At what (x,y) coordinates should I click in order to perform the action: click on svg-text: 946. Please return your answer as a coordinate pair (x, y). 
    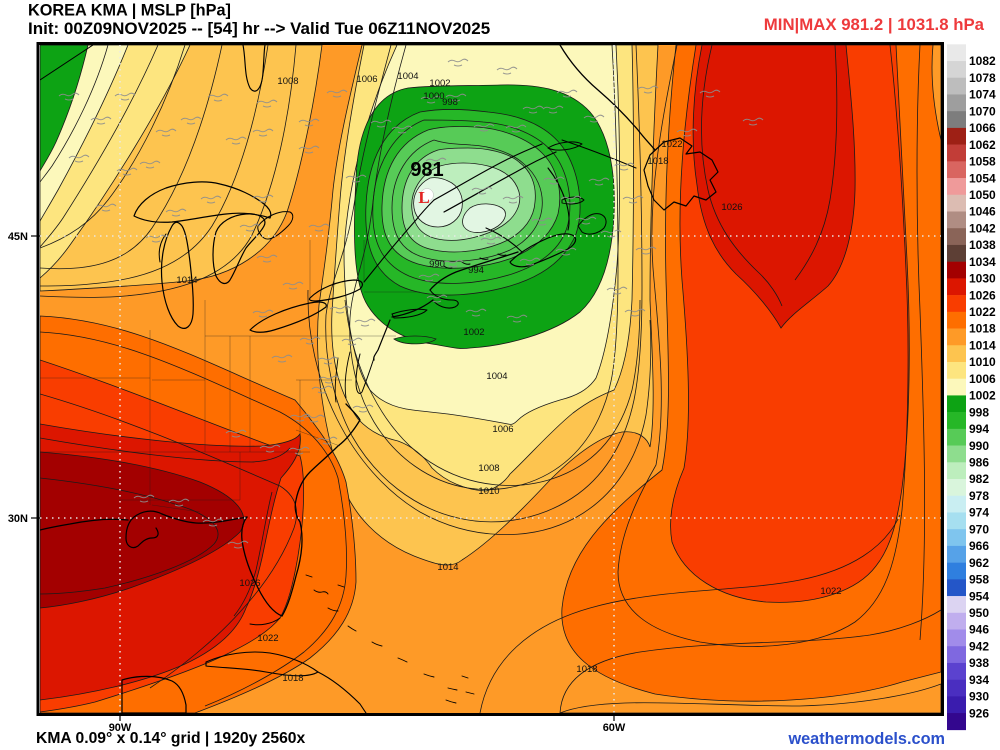
    Looking at the image, I should click on (979, 630).